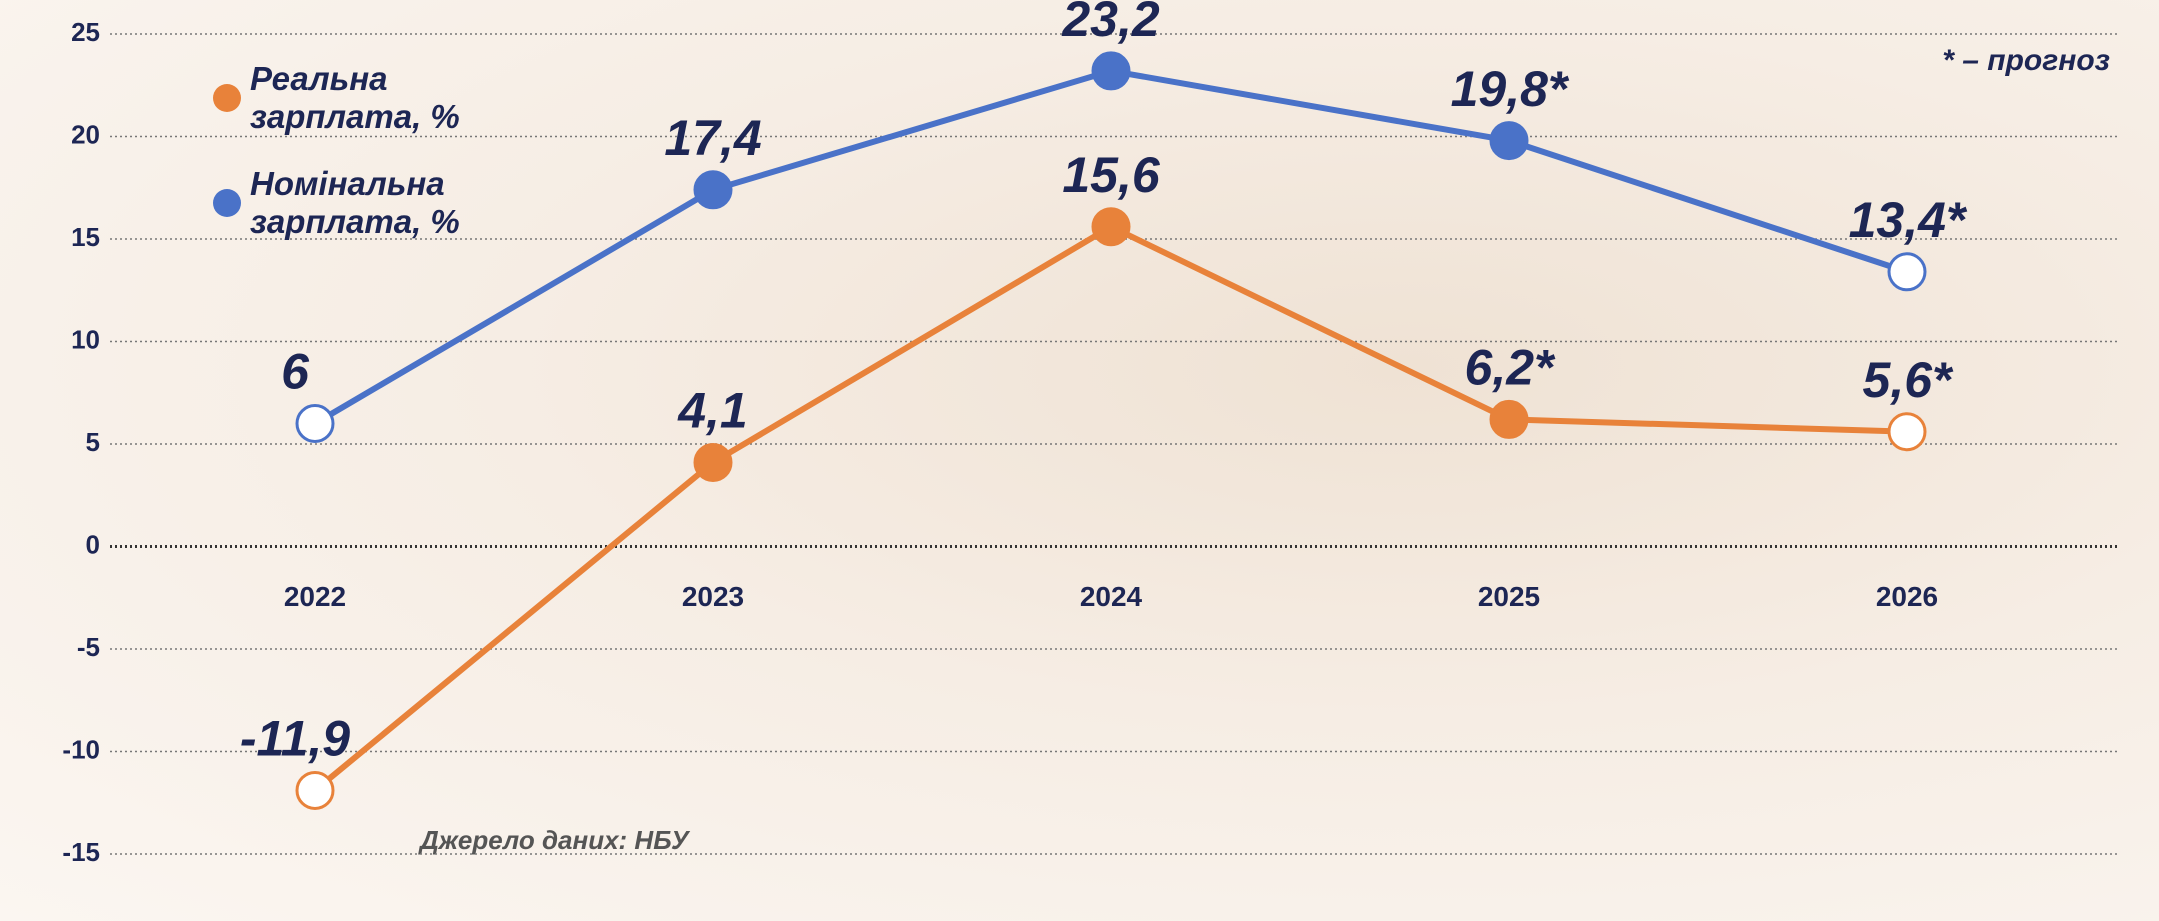 This screenshot has height=921, width=2159. What do you see at coordinates (81, 852) in the screenshot?
I see `y-tick-label: -15` at bounding box center [81, 852].